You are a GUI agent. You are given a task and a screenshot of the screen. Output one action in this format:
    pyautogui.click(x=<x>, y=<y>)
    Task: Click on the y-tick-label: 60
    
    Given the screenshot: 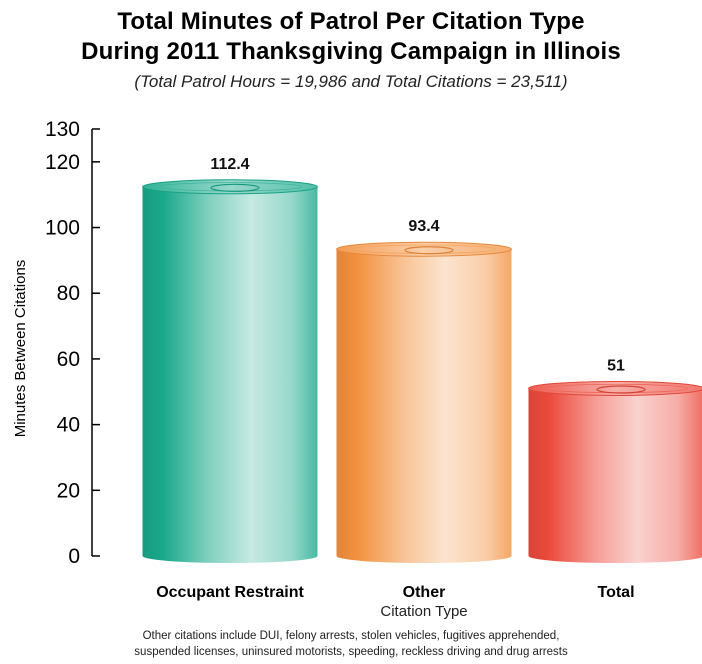 What is the action you would take?
    pyautogui.click(x=68, y=359)
    